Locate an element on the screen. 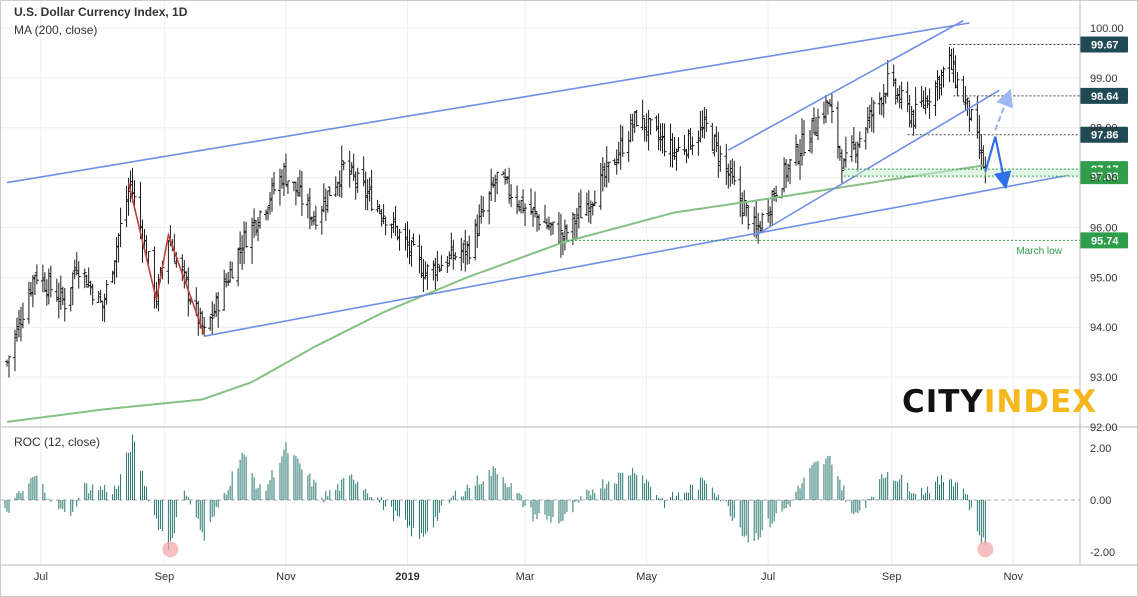 Image resolution: width=1138 pixels, height=597 pixels. level-label: 97.86 is located at coordinates (1105, 136).